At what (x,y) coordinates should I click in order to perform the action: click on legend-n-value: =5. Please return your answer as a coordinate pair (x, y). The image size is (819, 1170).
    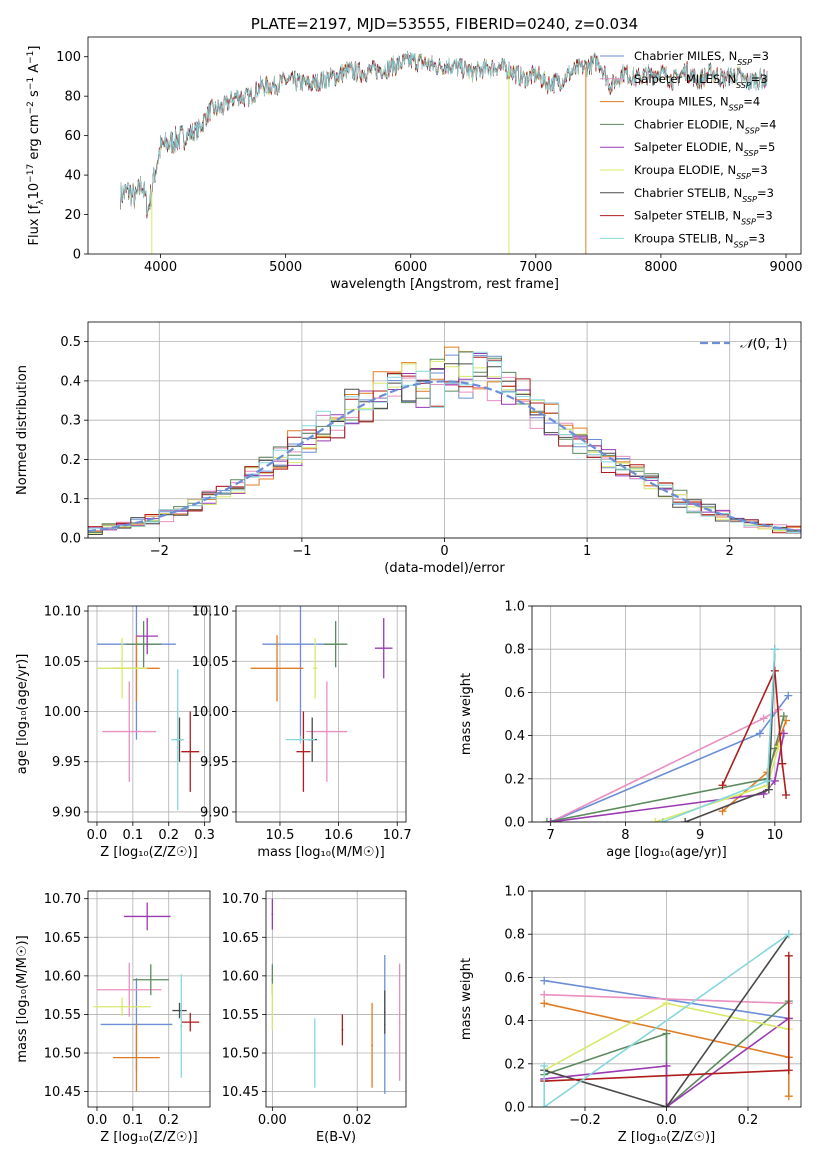
    Looking at the image, I should click on (766, 147).